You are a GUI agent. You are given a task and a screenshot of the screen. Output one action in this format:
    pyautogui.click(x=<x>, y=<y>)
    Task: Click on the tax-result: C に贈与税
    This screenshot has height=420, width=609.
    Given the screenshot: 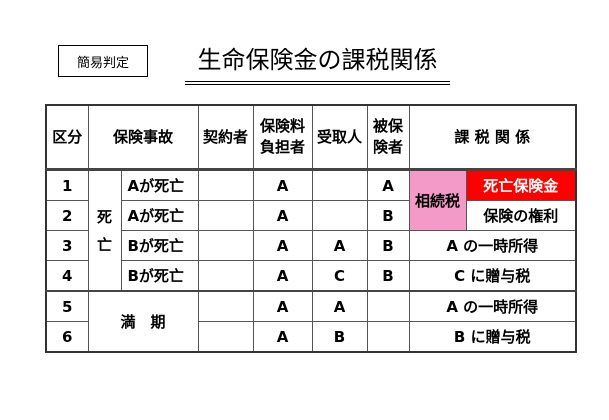 What is the action you would take?
    pyautogui.click(x=492, y=276)
    